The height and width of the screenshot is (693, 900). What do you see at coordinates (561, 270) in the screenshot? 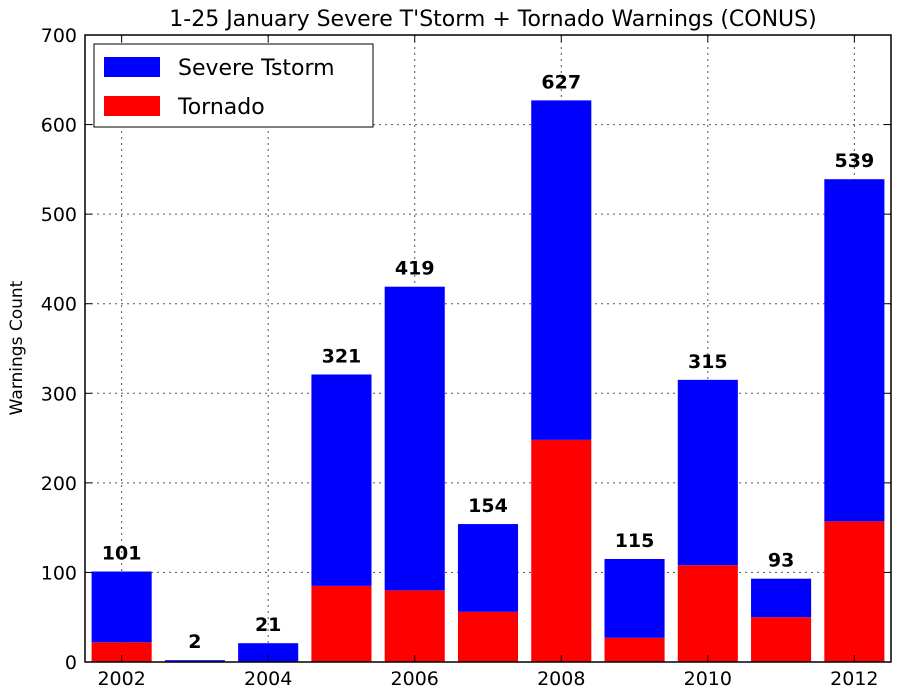
I see `bar-severe-tstorm-2008` at bounding box center [561, 270].